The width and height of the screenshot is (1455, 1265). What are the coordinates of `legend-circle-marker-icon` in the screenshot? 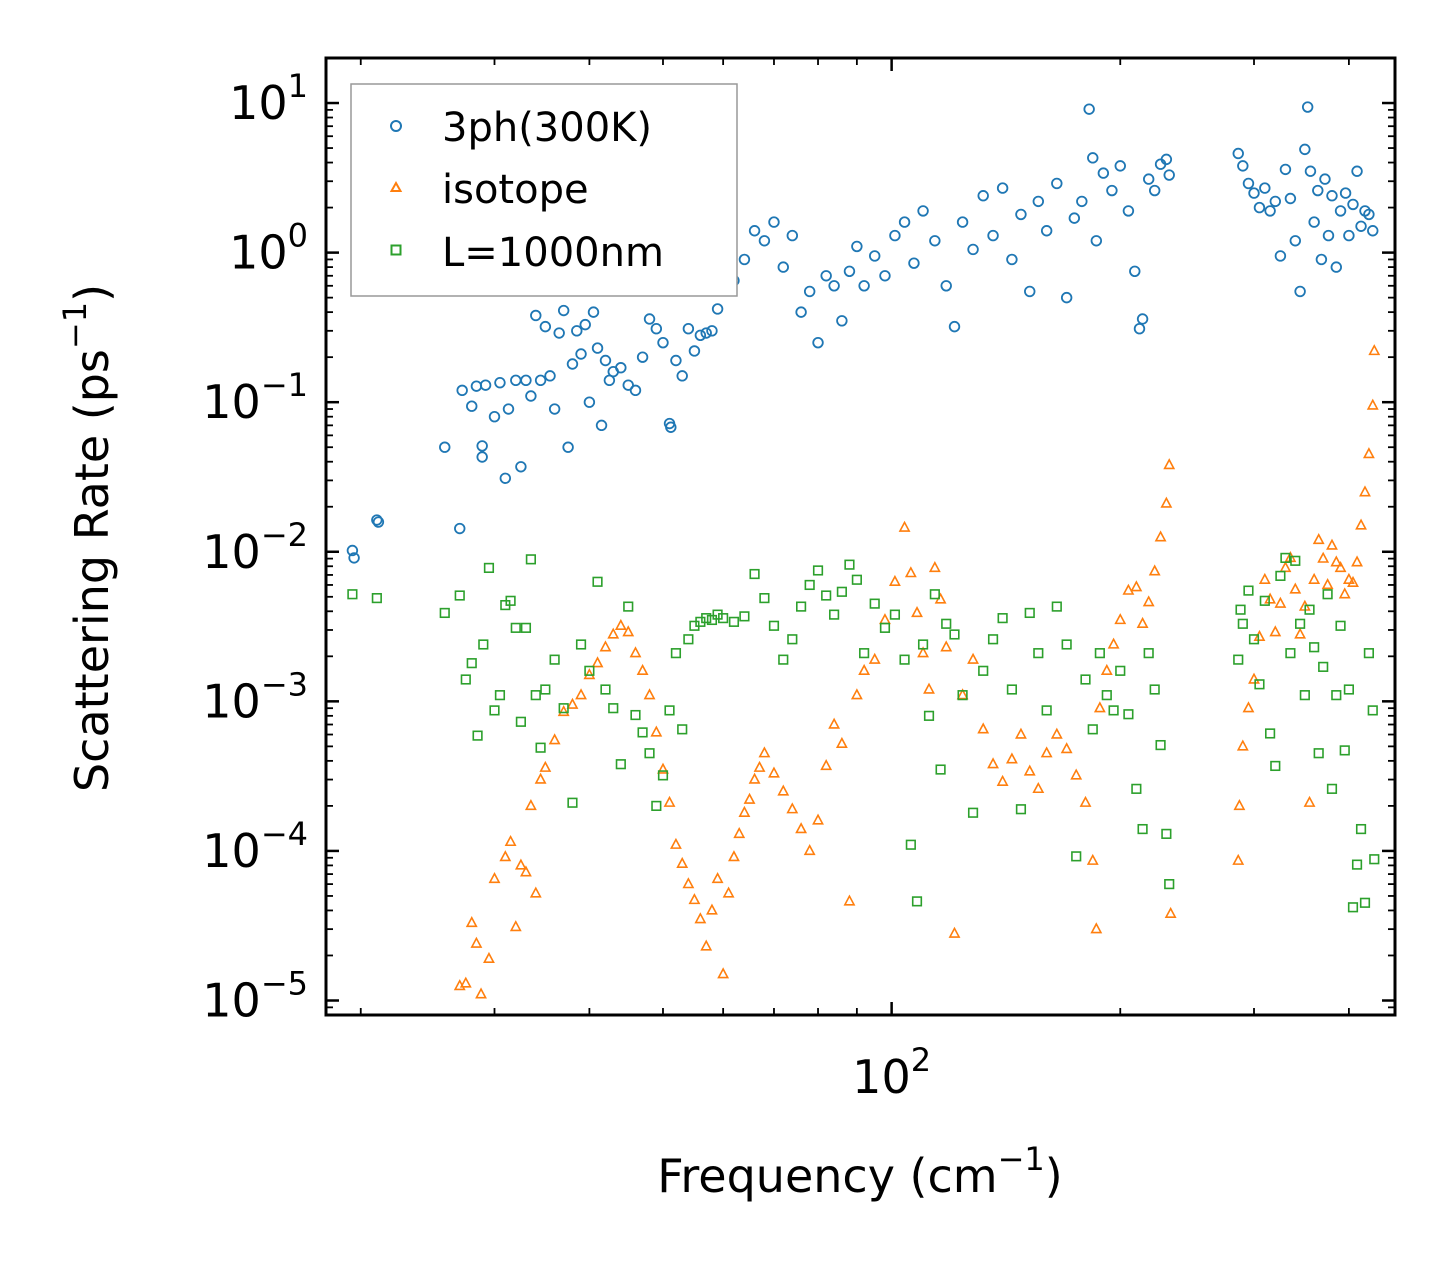 It's located at (396, 126).